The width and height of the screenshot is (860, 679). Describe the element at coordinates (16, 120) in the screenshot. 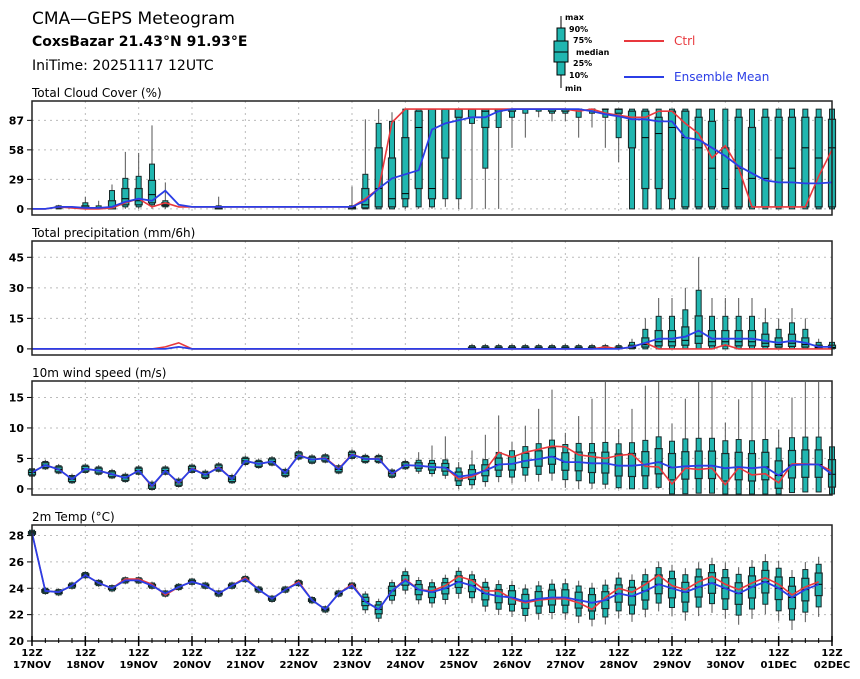

I see `ytick-label: 87` at that location.